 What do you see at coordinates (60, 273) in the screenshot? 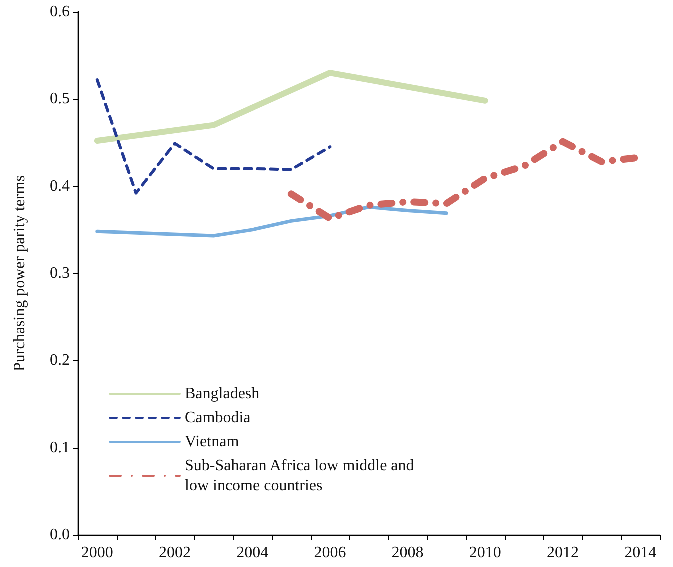
I see `y-tick-label: 0.3` at bounding box center [60, 273].